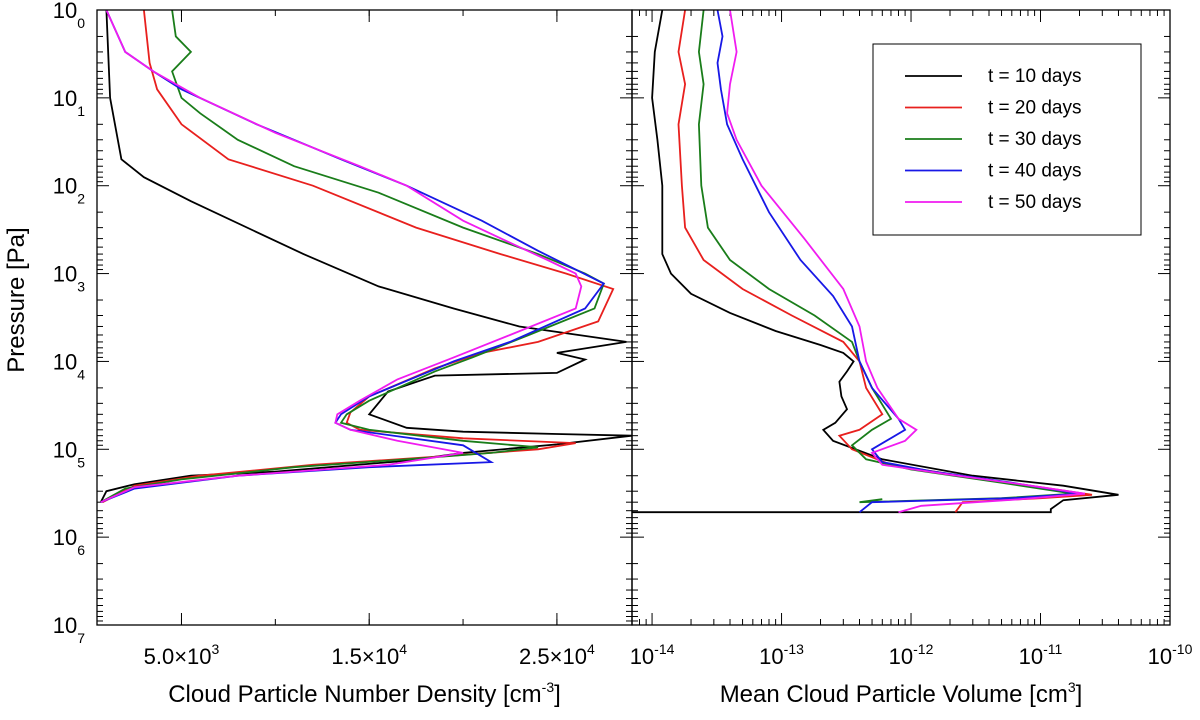 The height and width of the screenshot is (720, 1200). What do you see at coordinates (69, 190) in the screenshot?
I see `y-tick-label: 10²` at bounding box center [69, 190].